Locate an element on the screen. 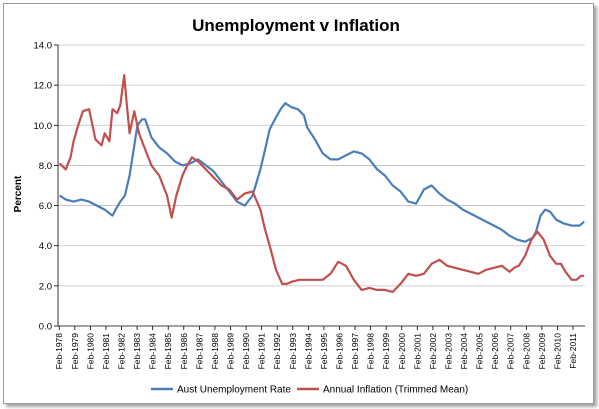 Image resolution: width=599 pixels, height=409 pixels. x-tick-label: Feb-2001 is located at coordinates (417, 351).